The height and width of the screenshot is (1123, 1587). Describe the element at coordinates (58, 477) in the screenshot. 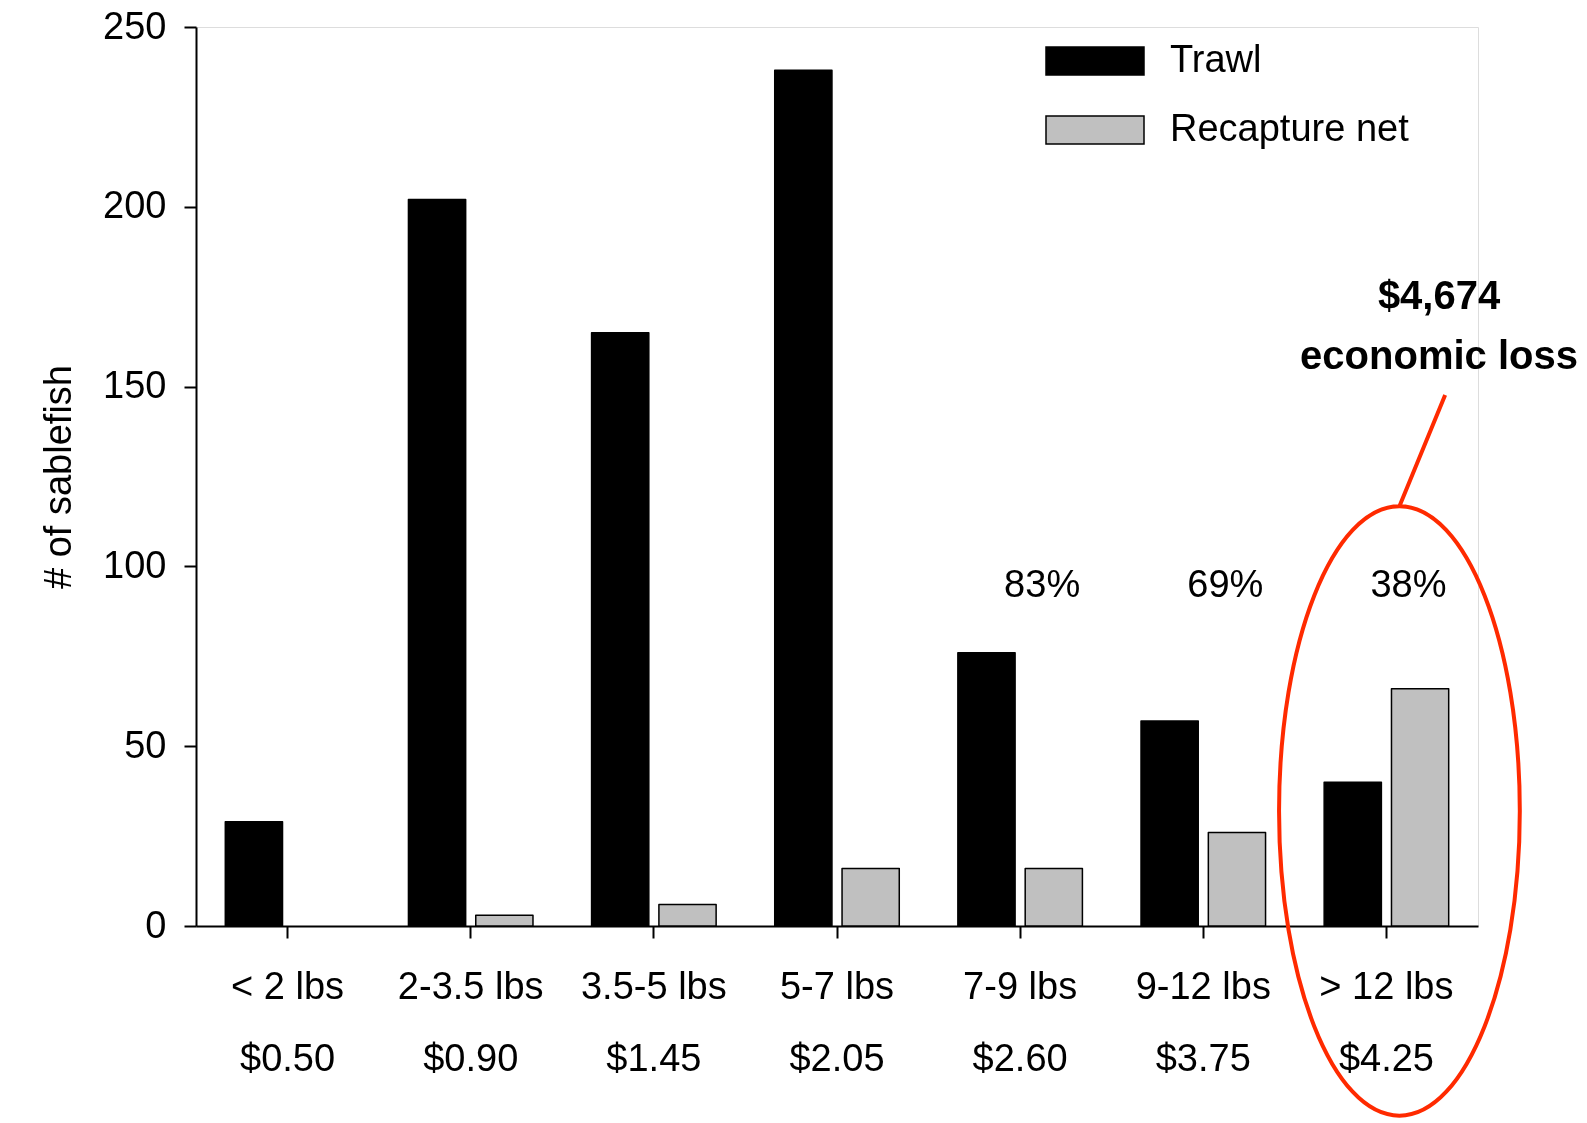

I see `y-axis-title: # of sablefish` at that location.